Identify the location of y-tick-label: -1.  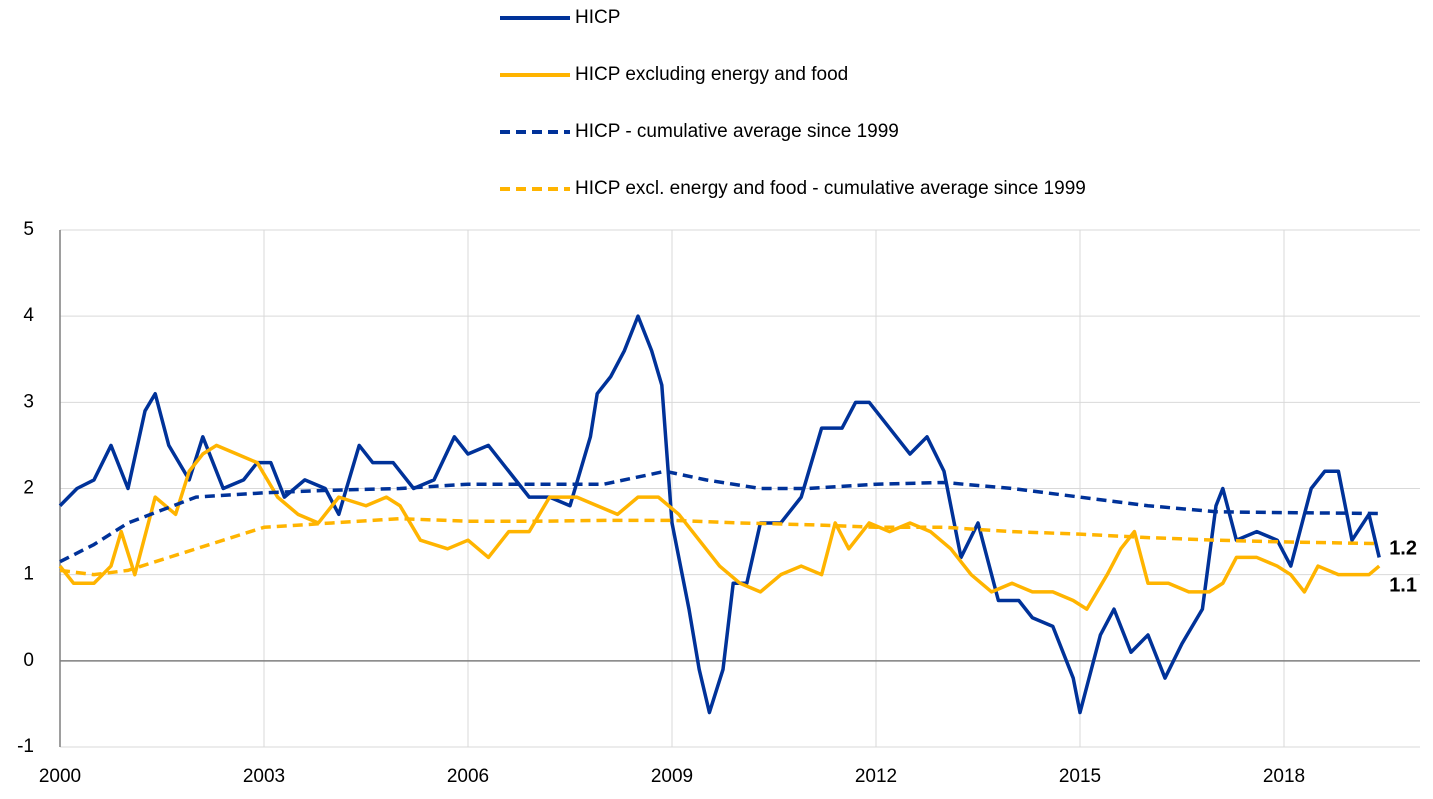
(25, 746).